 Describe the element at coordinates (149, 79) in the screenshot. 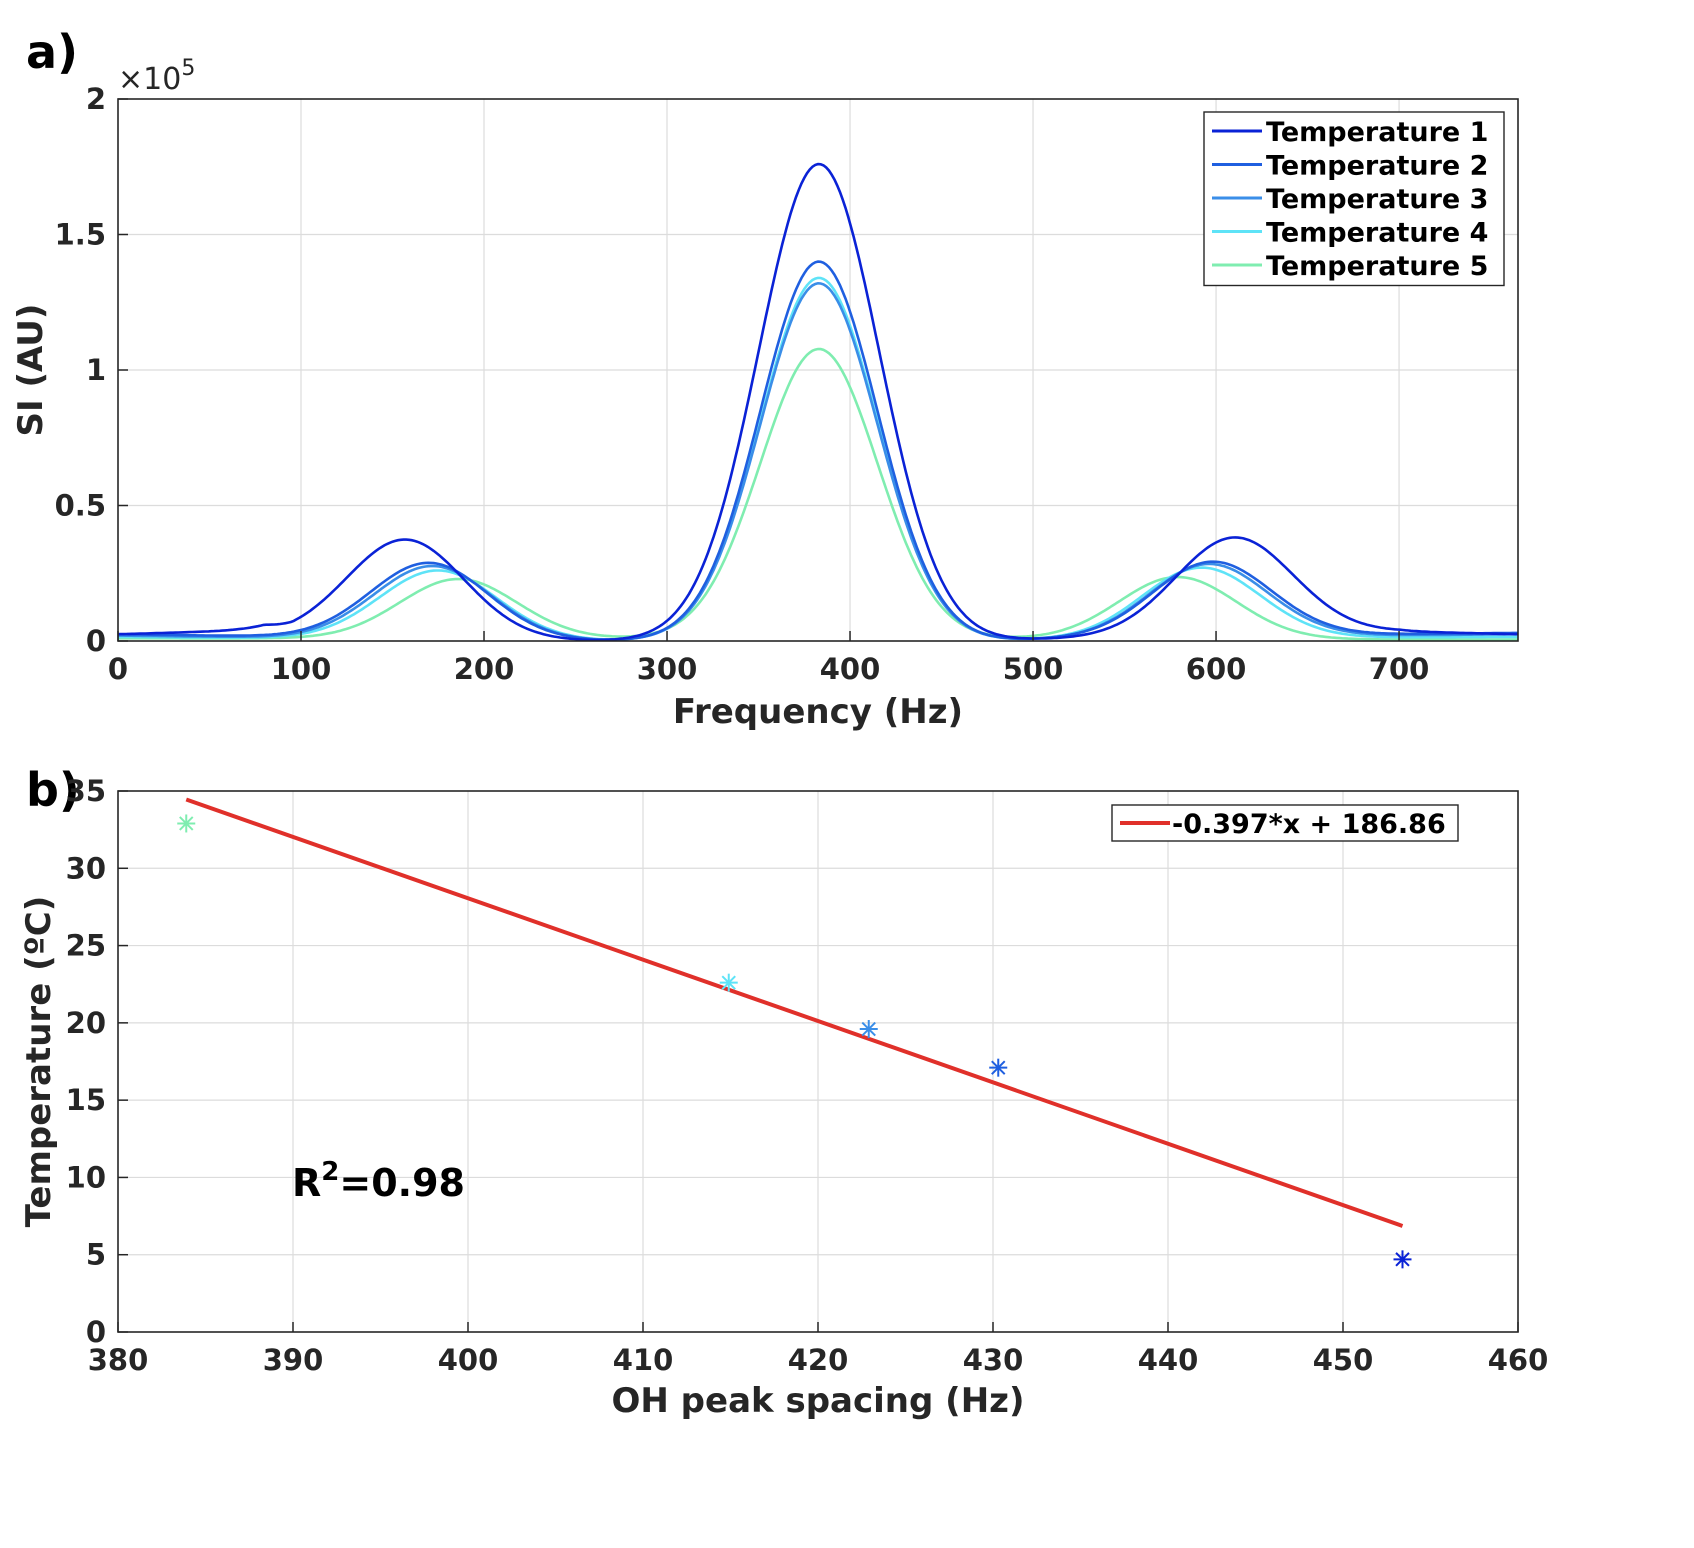

I see `y-multiplier-base: ×10` at that location.